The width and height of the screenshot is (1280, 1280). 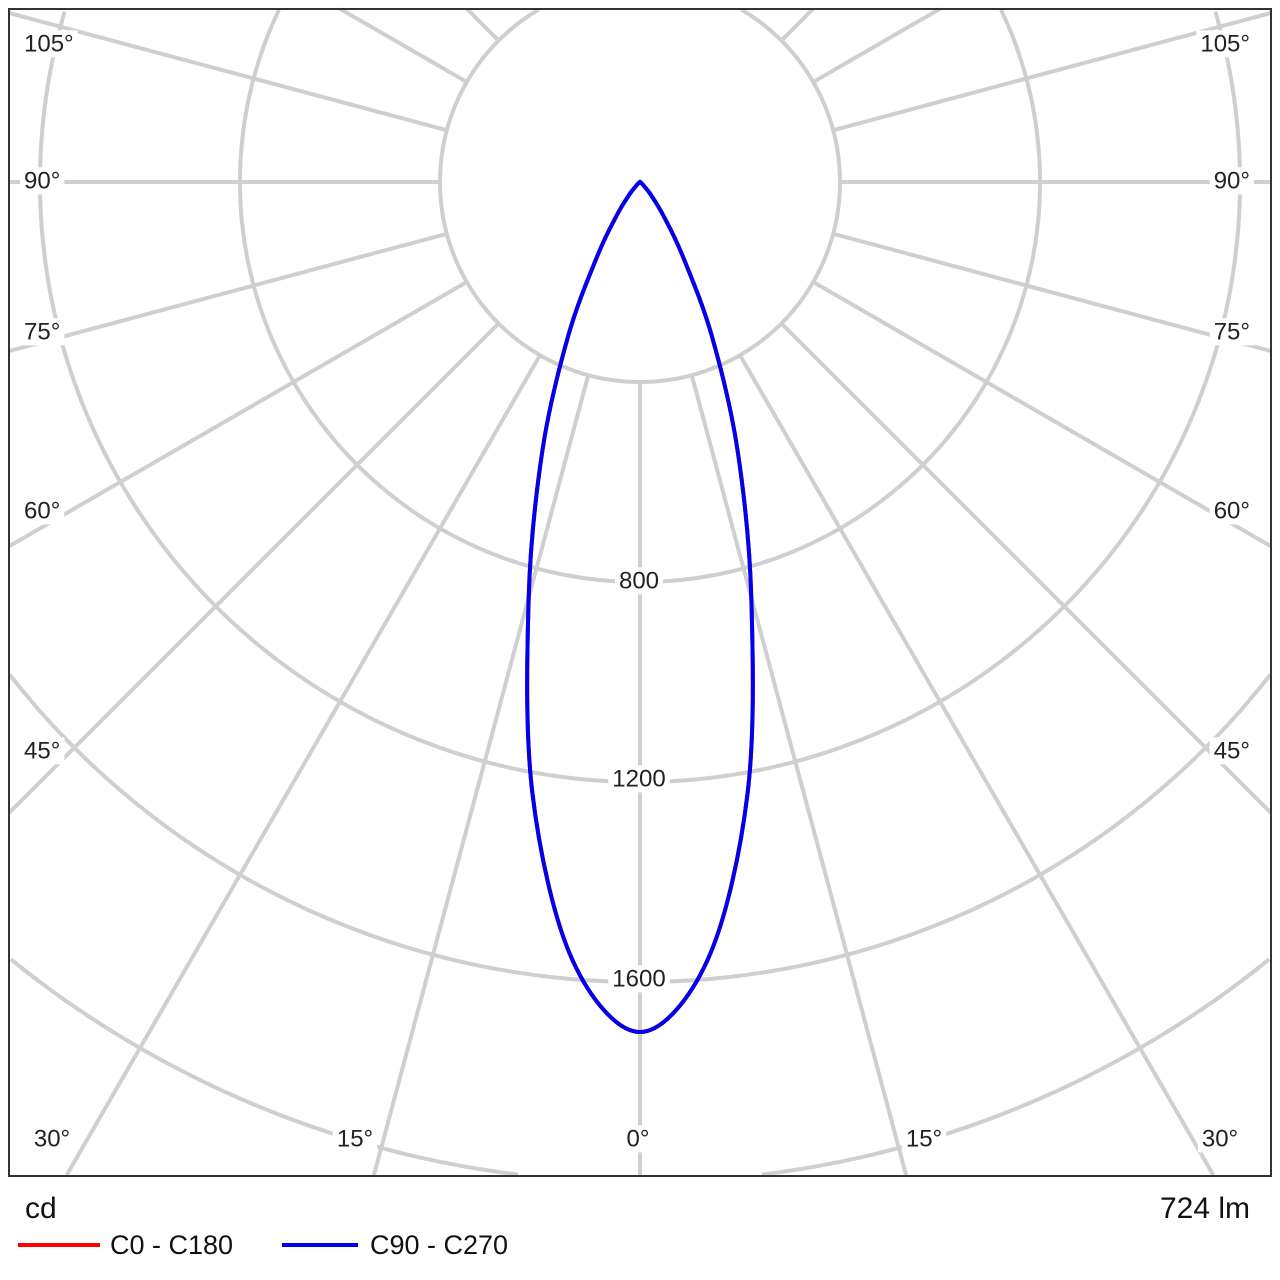 What do you see at coordinates (1232, 180) in the screenshot?
I see `angle-label-right: 90°` at bounding box center [1232, 180].